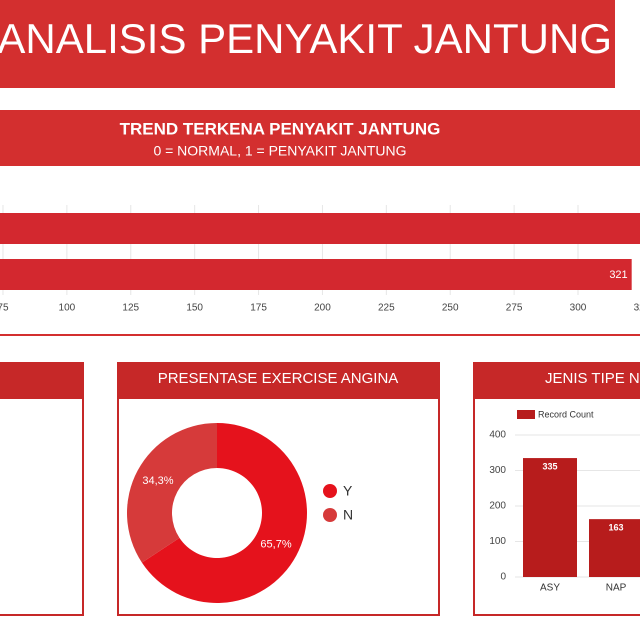 Image resolution: width=640 pixels, height=640 pixels. What do you see at coordinates (194, 308) in the screenshot?
I see `x-tick-label: 150` at bounding box center [194, 308].